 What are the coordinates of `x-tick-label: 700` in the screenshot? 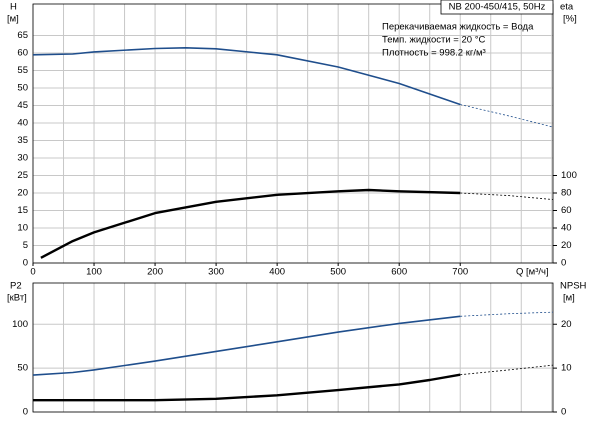 It's located at (460, 272).